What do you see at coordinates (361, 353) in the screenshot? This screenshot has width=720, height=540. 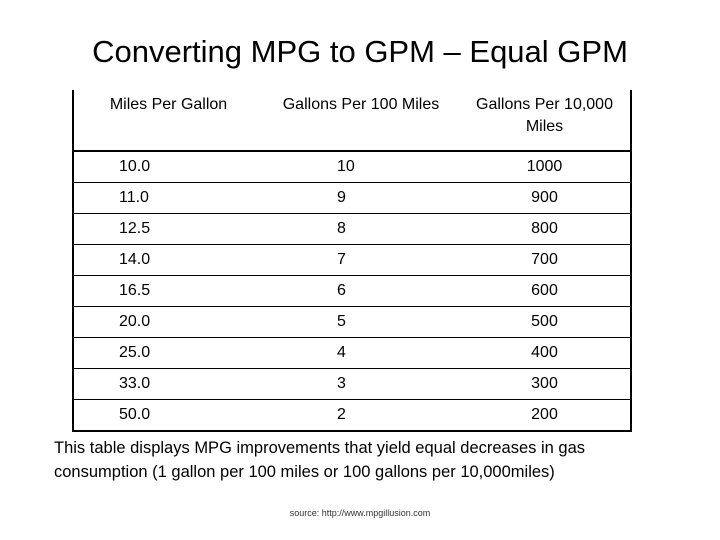 I see `cell-gallons-per-100-miles: 4` at bounding box center [361, 353].